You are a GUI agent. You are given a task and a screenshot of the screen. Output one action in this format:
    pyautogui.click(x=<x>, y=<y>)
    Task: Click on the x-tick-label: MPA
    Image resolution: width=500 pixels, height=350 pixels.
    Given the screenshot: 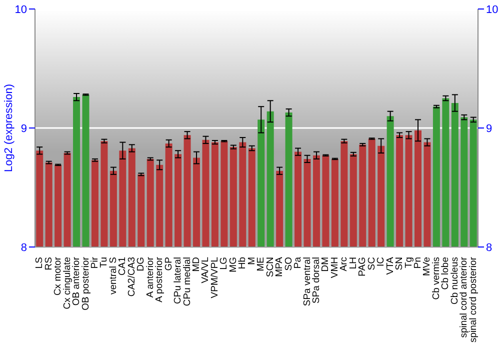 What is the action you would take?
    pyautogui.click(x=280, y=266)
    